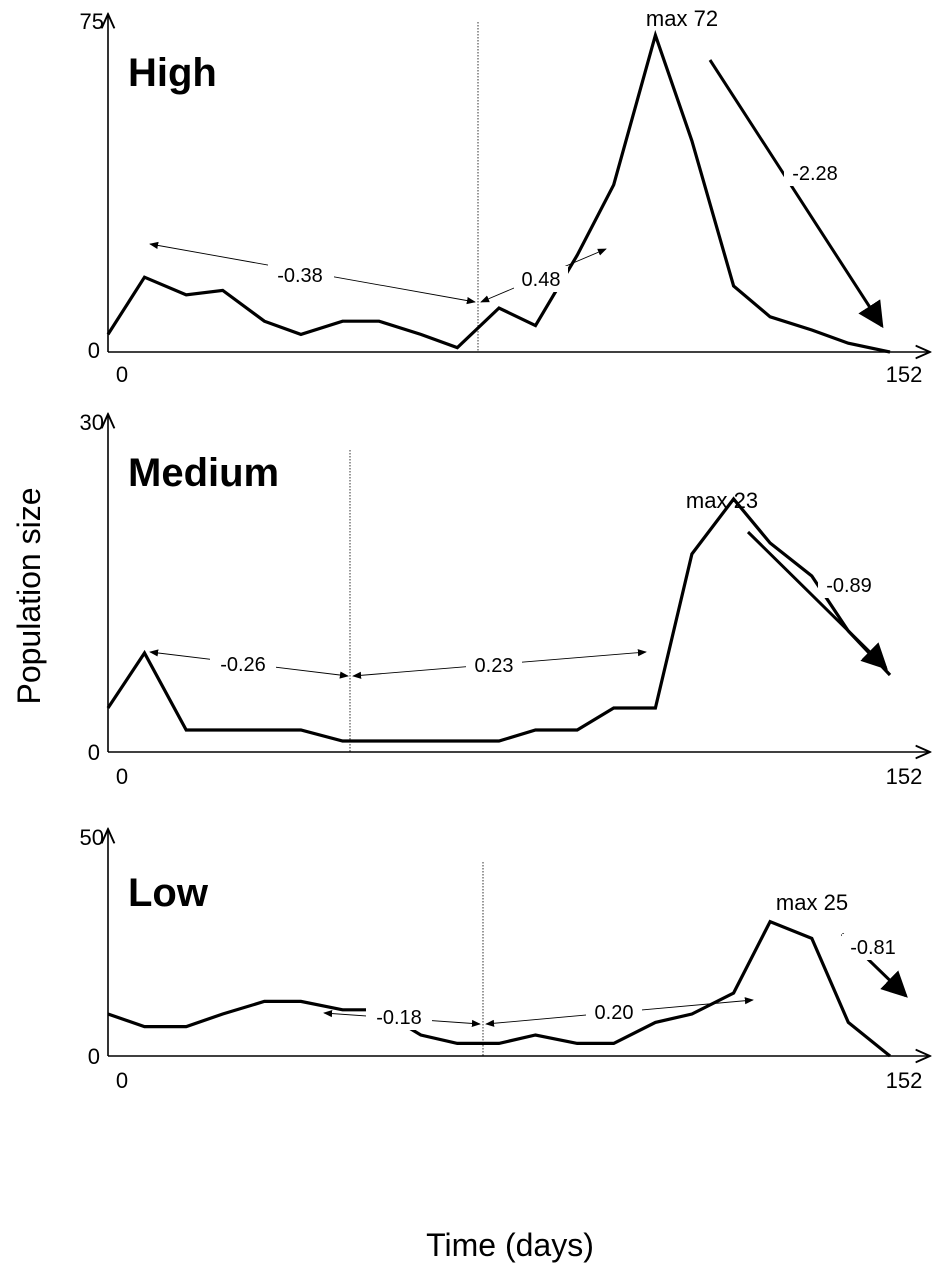 This screenshot has height=1268, width=936. What do you see at coordinates (494, 666) in the screenshot?
I see `slope-label-mid: 0.23` at bounding box center [494, 666].